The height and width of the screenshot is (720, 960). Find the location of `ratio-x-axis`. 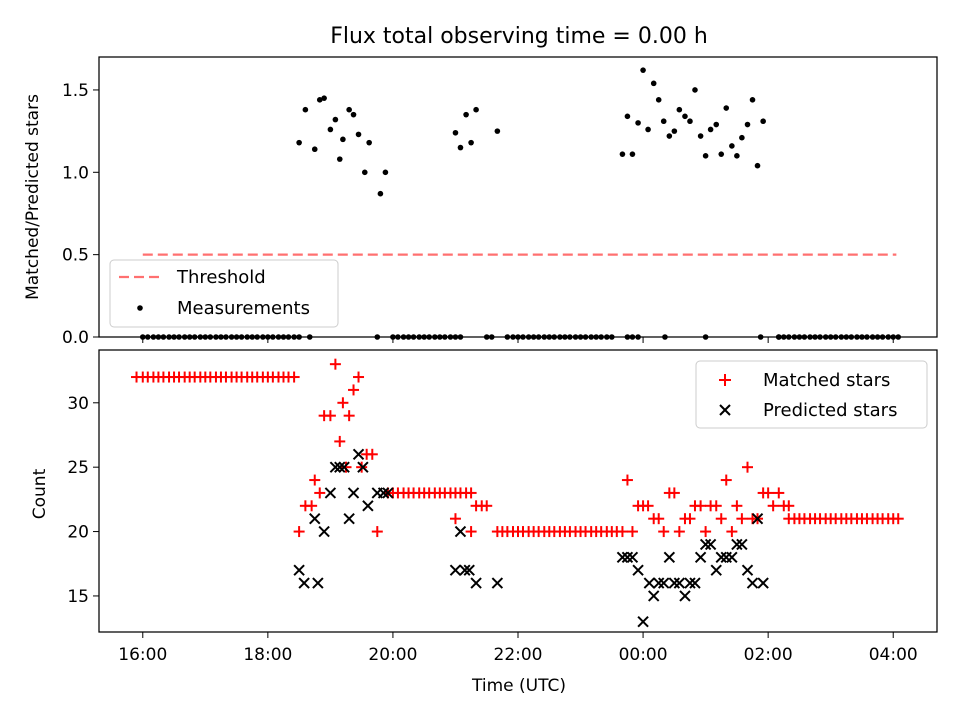

ratio-x-axis is located at coordinates (518, 340).